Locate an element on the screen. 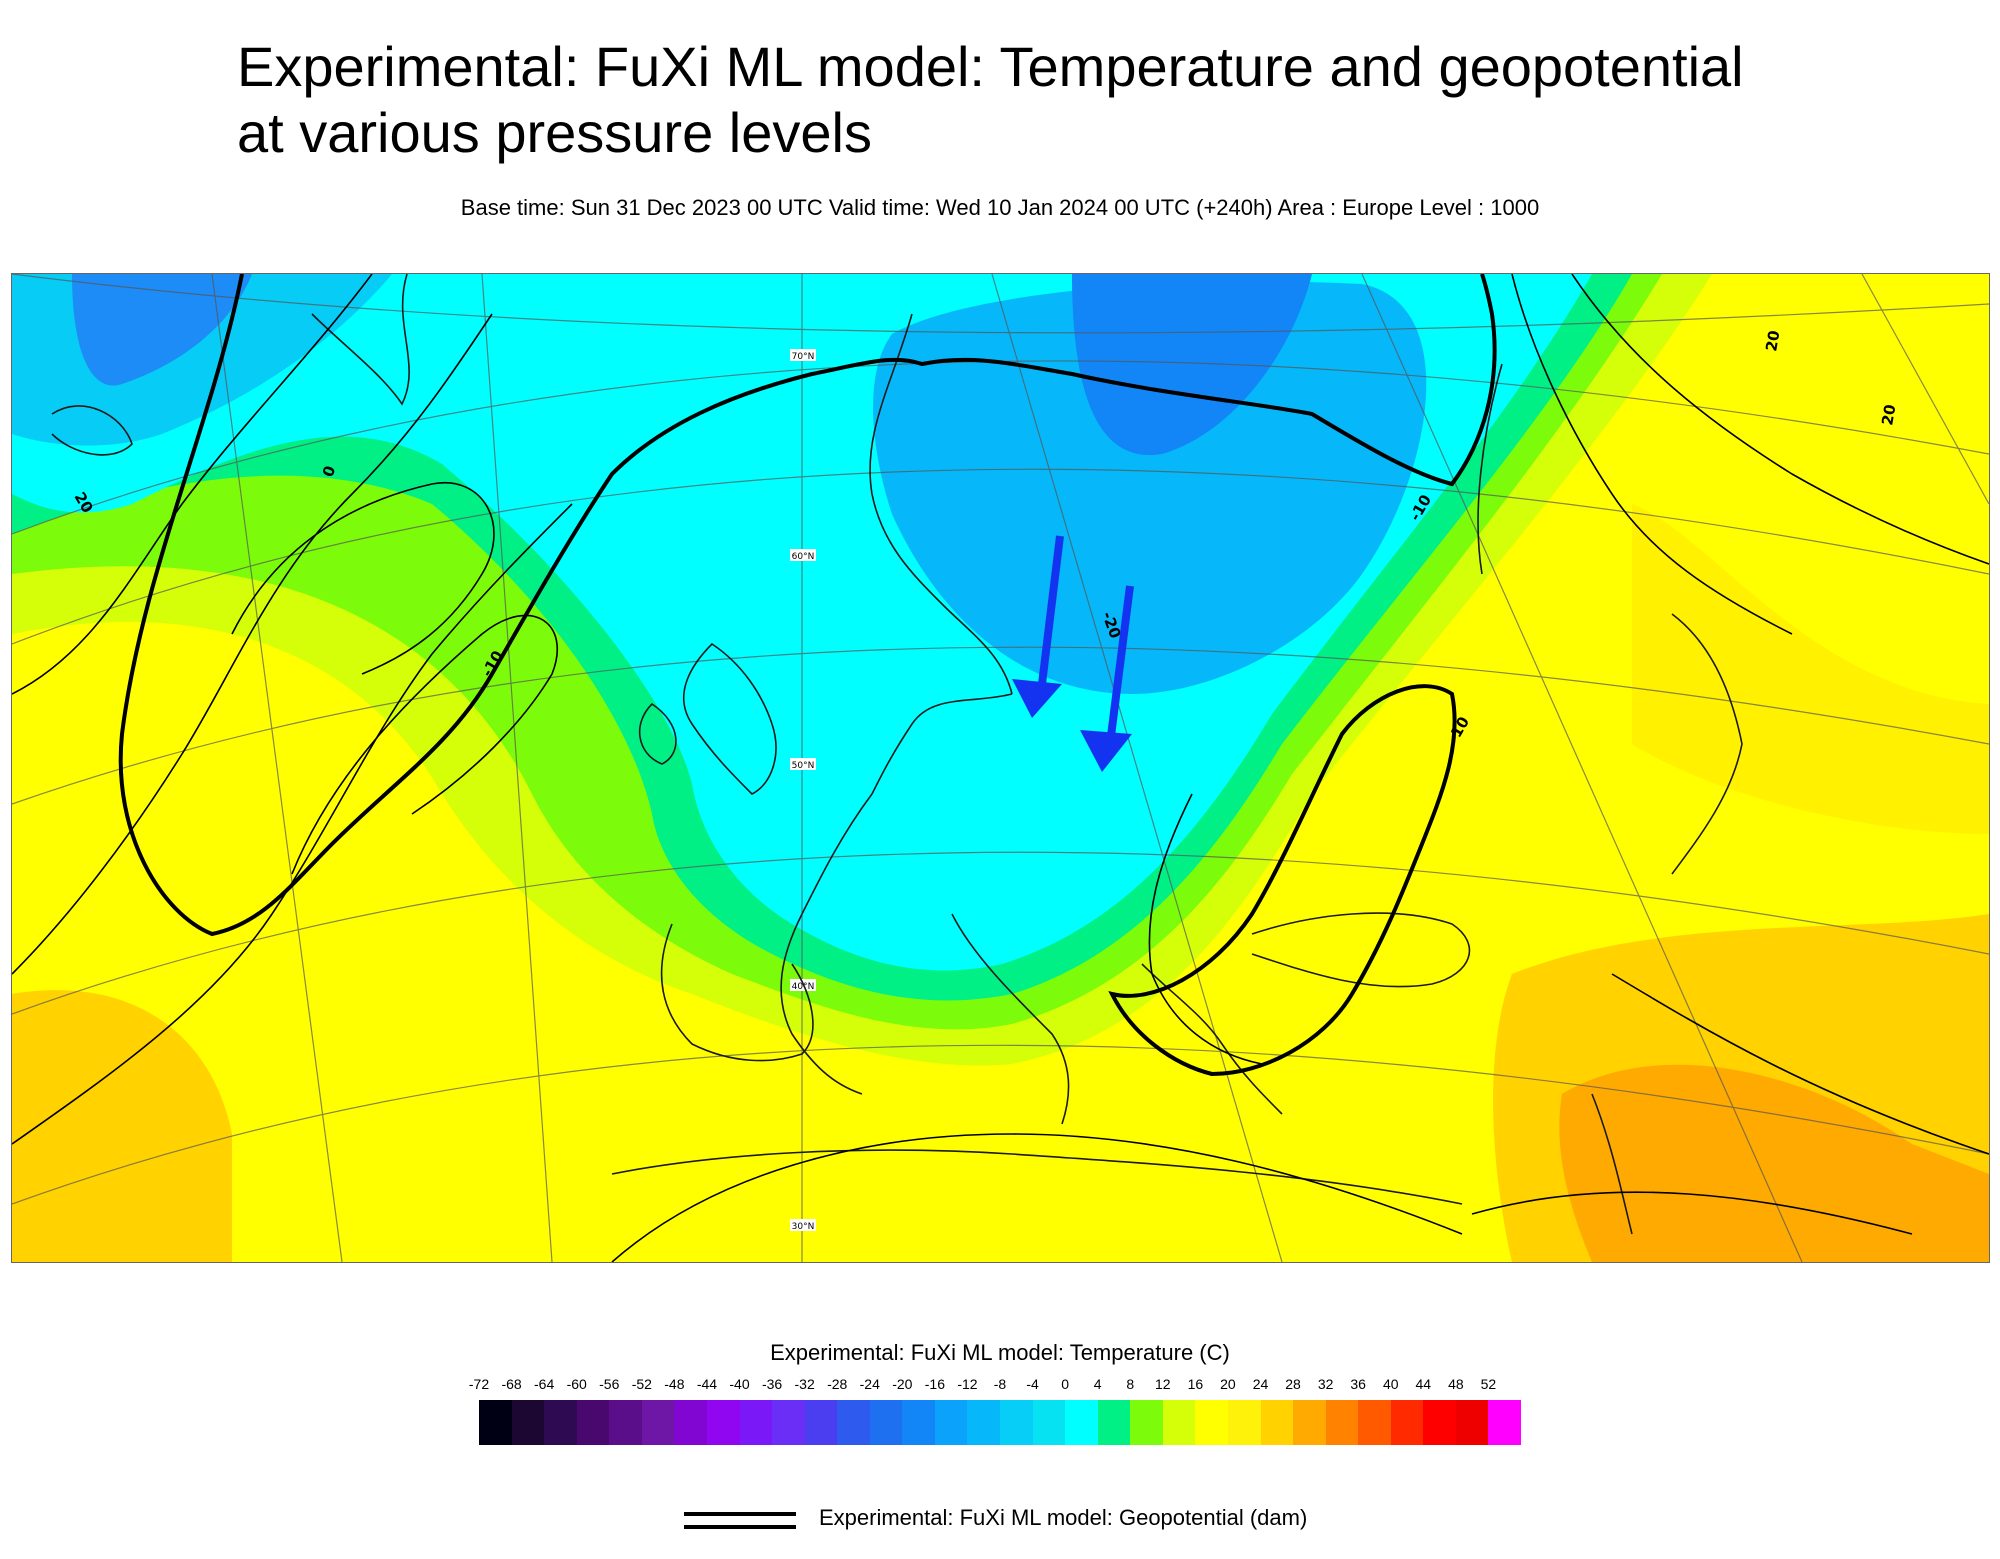 This screenshot has width=2000, height=1559. lat-60-bg is located at coordinates (803, 555).